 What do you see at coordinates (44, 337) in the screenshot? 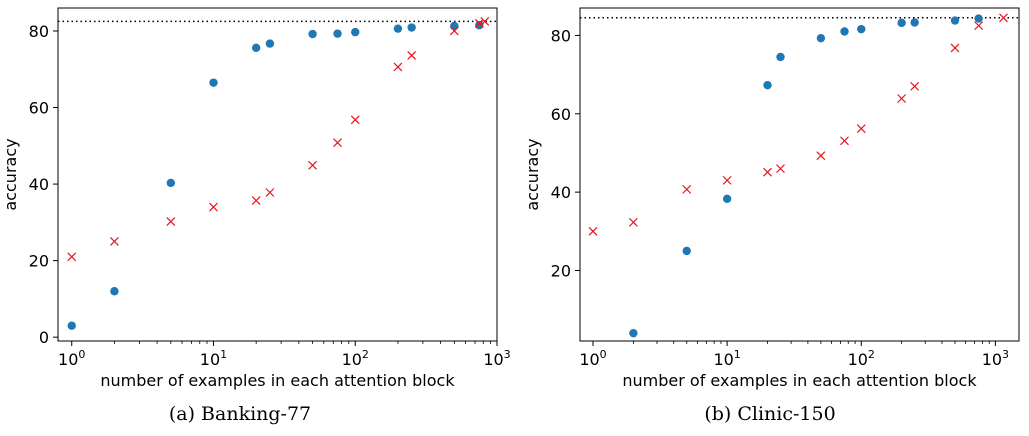
I see `y-tick-label: 0` at bounding box center [44, 337].